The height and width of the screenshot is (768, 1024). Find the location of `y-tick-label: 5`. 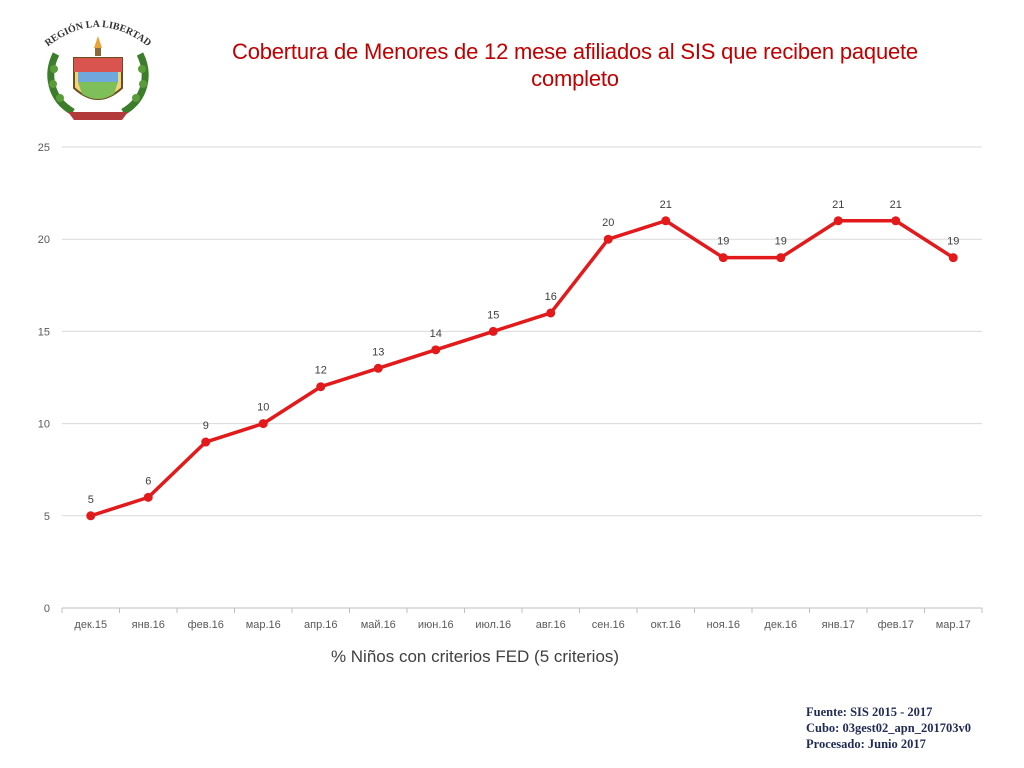

y-tick-label: 5 is located at coordinates (47, 517).